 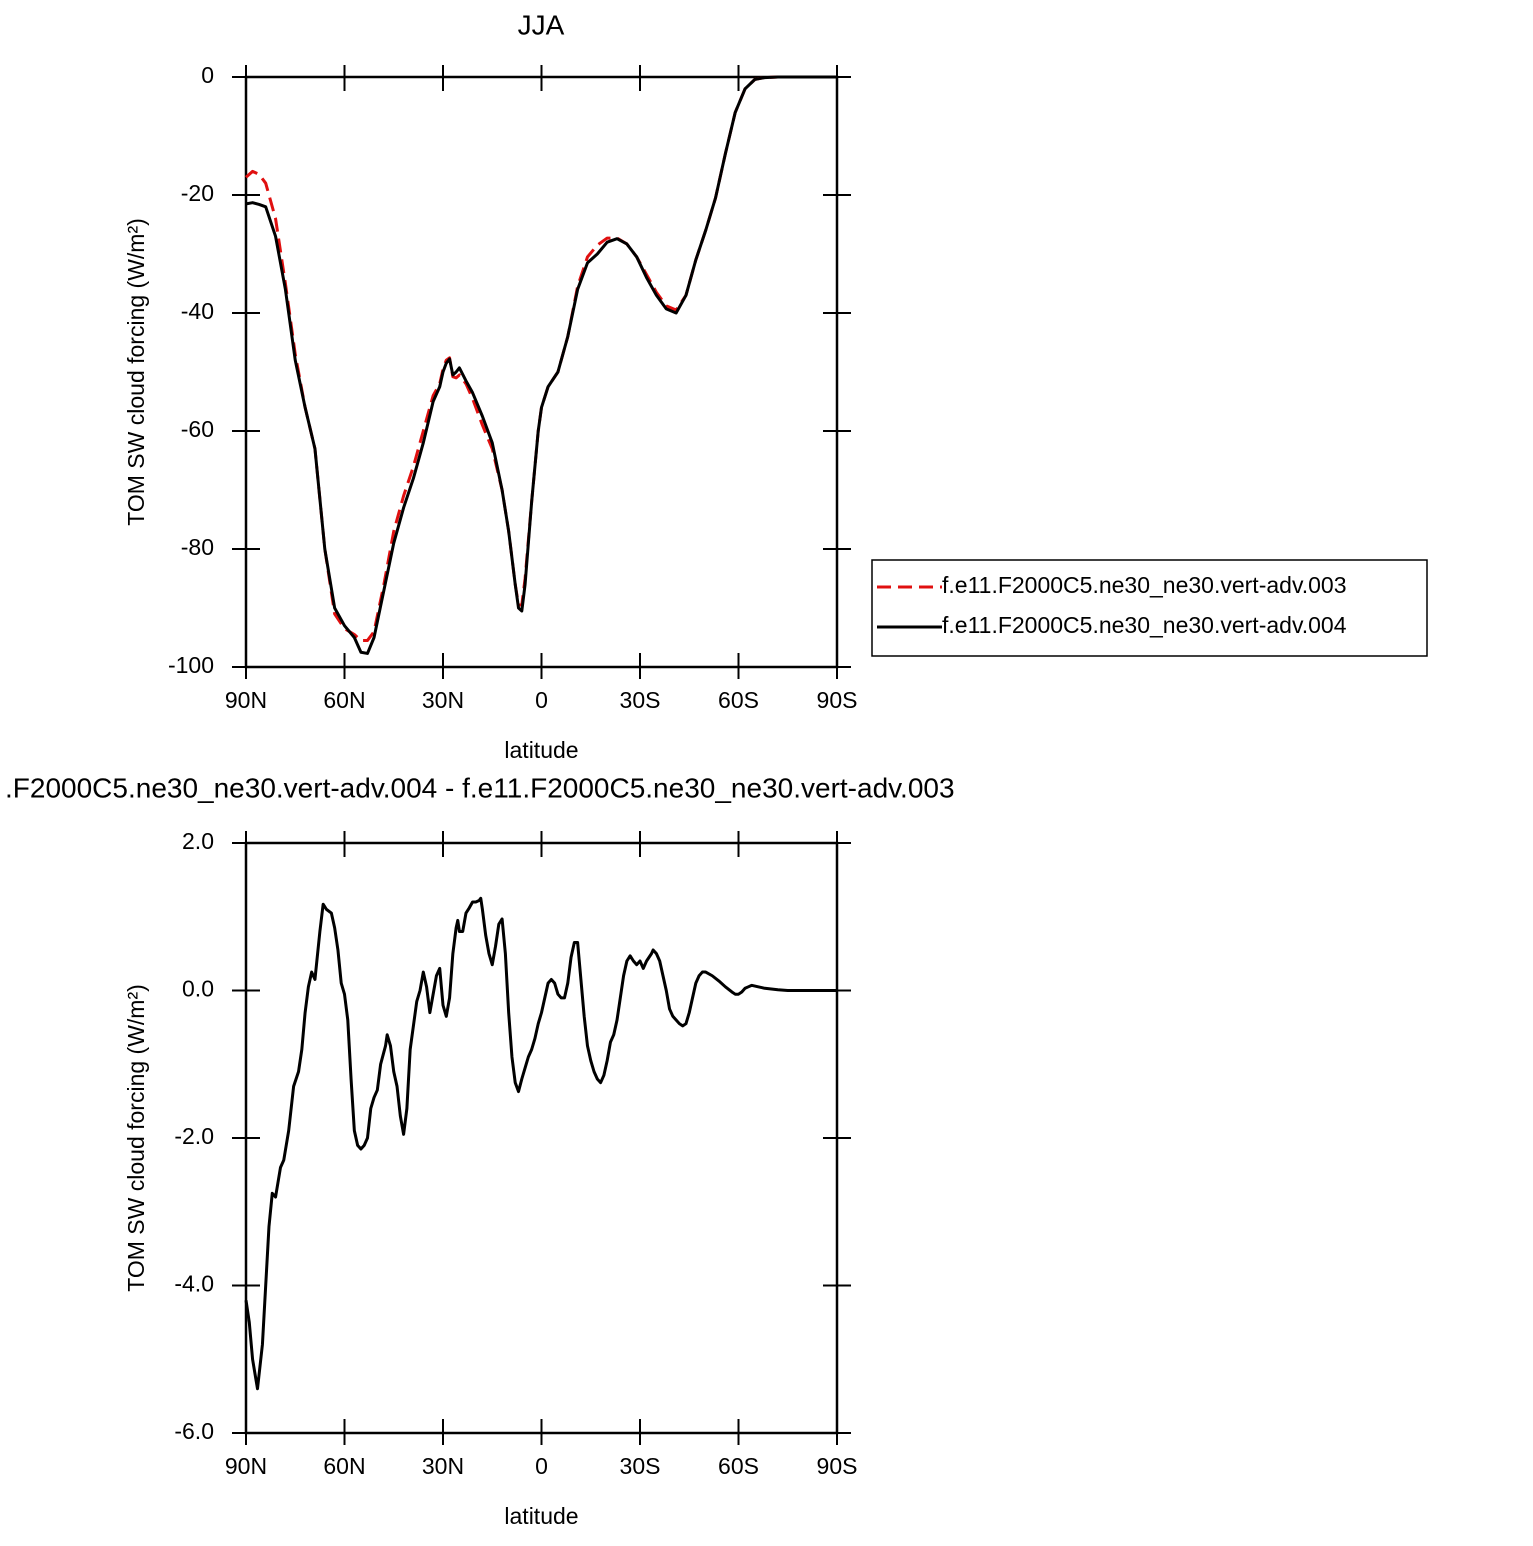 I want to click on plot-frame, so click(x=541, y=372).